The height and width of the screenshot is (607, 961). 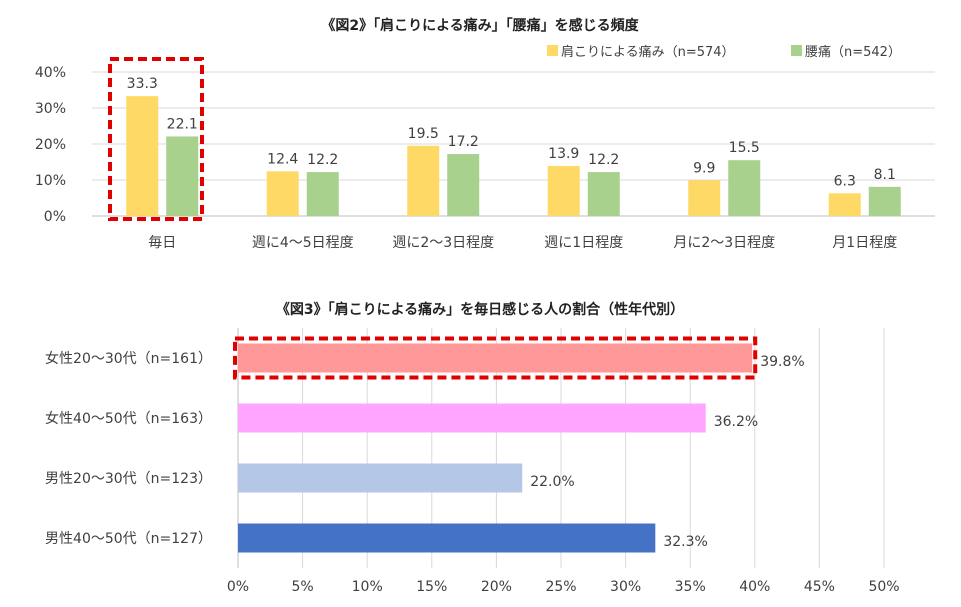 What do you see at coordinates (480, 309) in the screenshot?
I see `chart-daily-title: 《図3》「肩こりによる痛み」を毎日感じる人の割合（性年代別）` at bounding box center [480, 309].